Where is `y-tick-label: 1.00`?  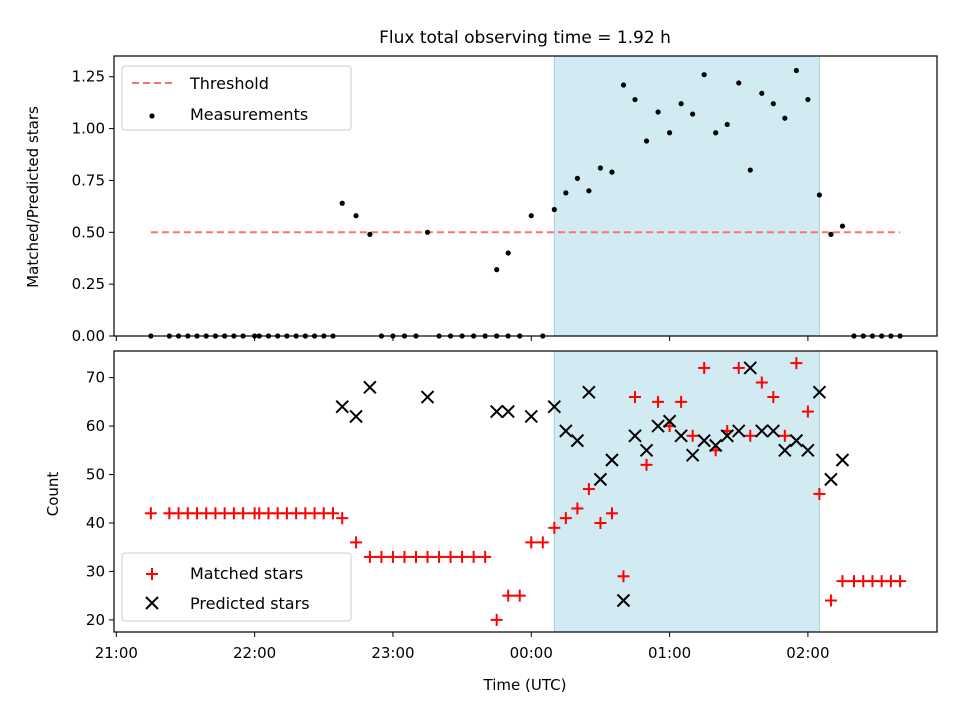 y-tick-label: 1.00 is located at coordinates (88, 129).